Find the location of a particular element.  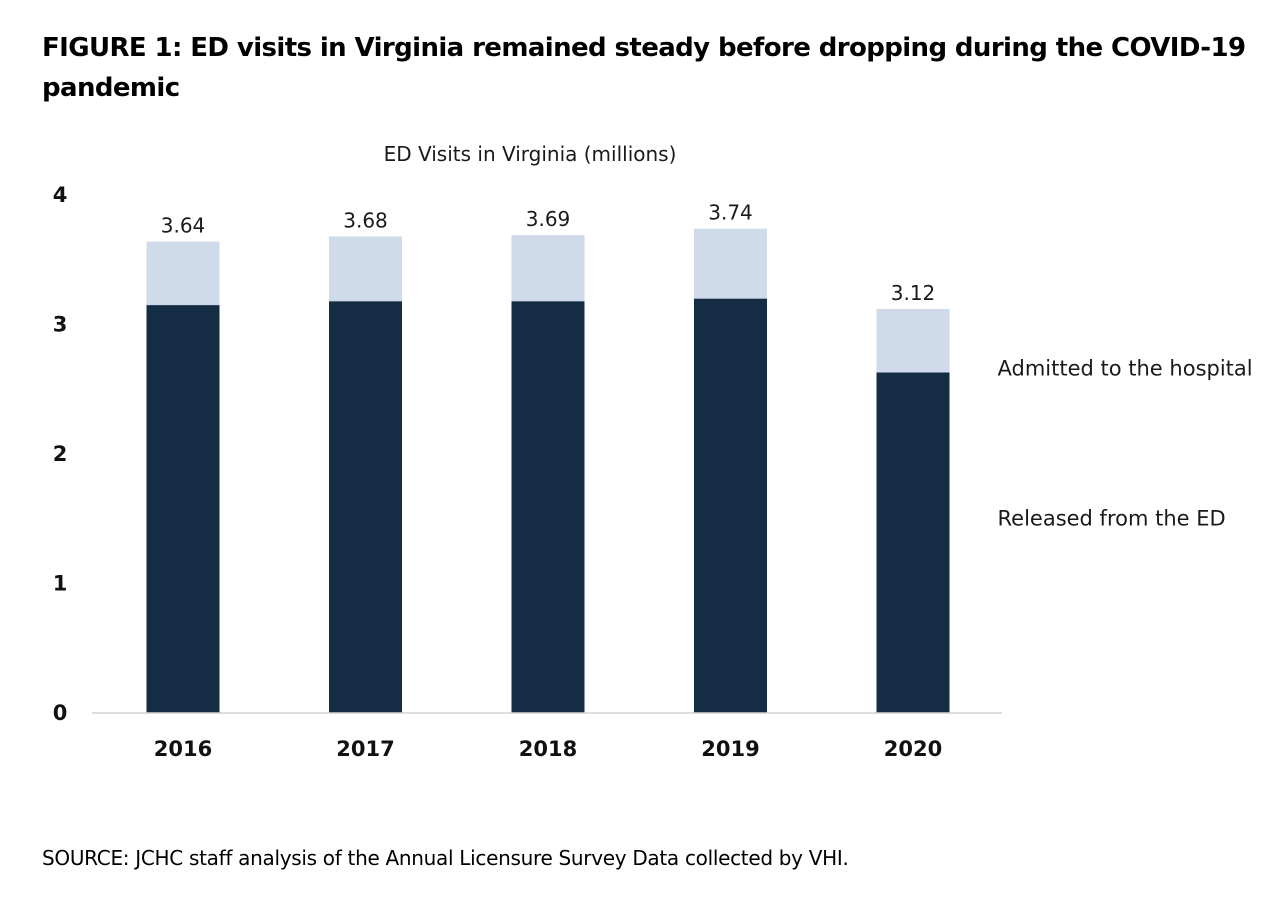

x-tick-2020: 2020 is located at coordinates (913, 749).